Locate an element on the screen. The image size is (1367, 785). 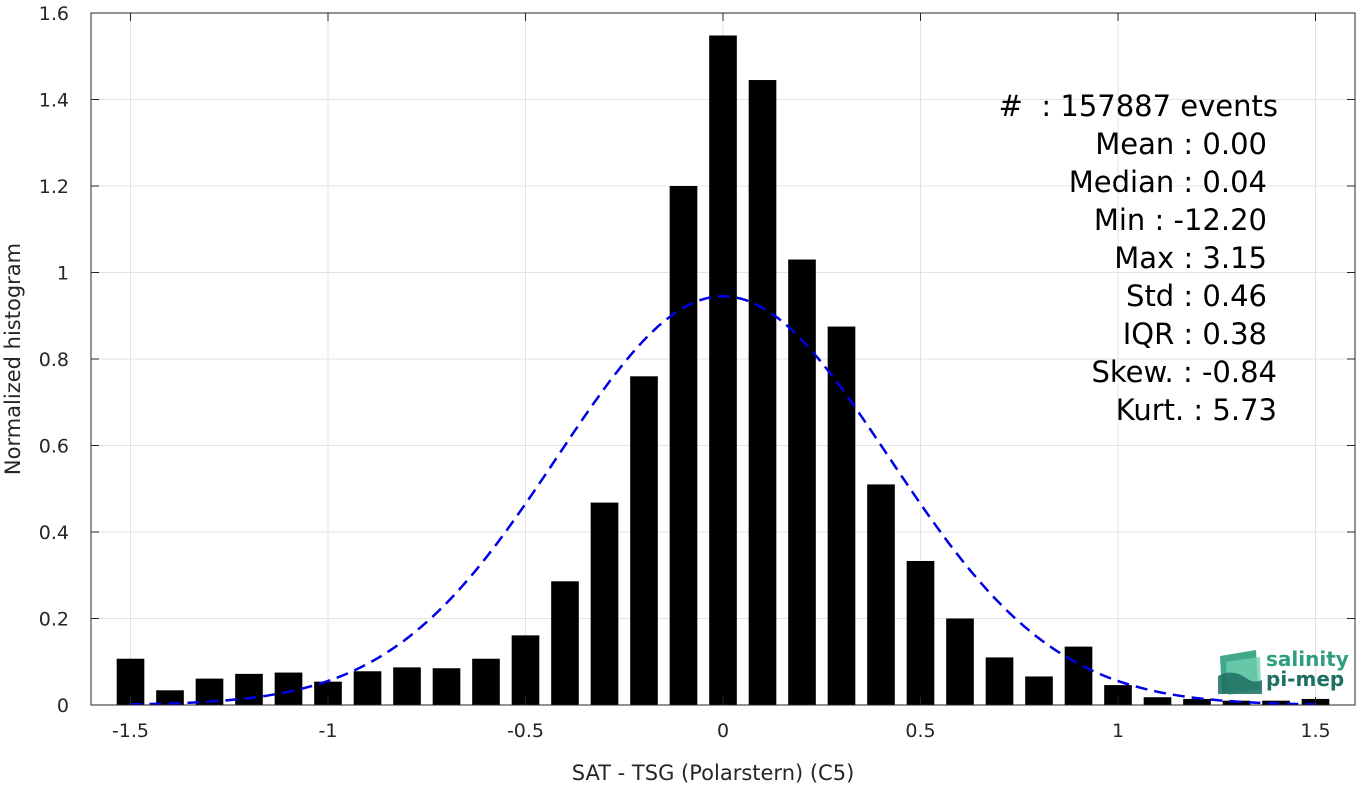
x-tick-label: -1 is located at coordinates (328, 731).